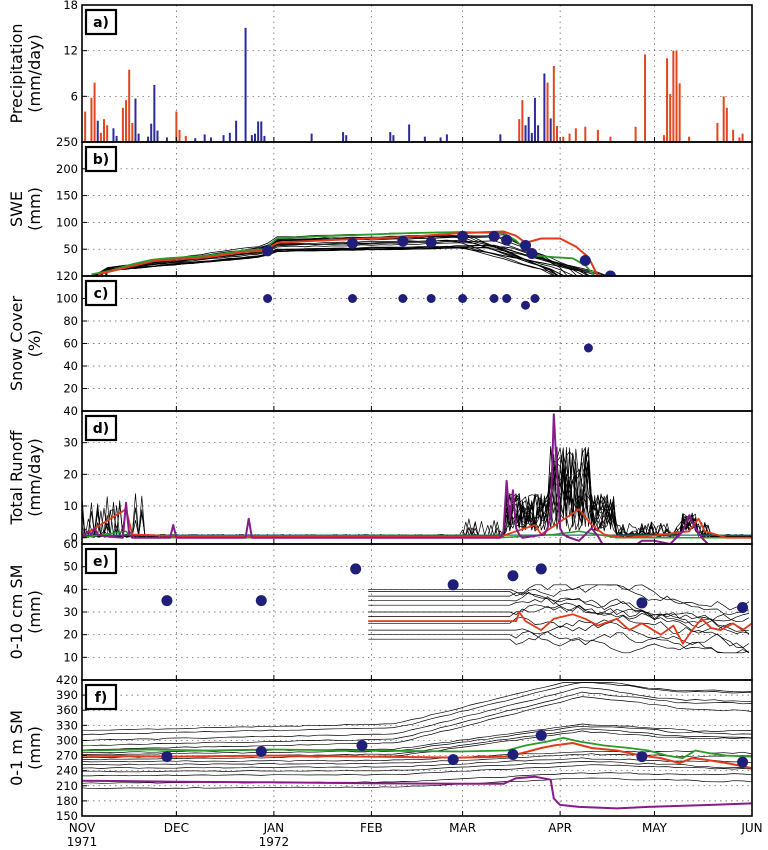 Image resolution: width=768 pixels, height=850 pixels. I want to click on y-tick-label: 360, so click(67, 710).